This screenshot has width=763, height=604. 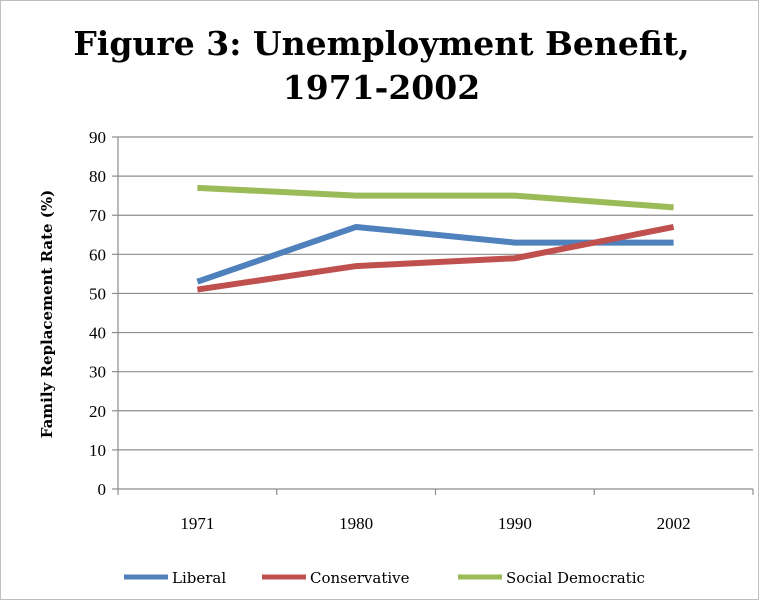 I want to click on x-tick-labels: 1971 1980 1990 2002, so click(x=435, y=523).